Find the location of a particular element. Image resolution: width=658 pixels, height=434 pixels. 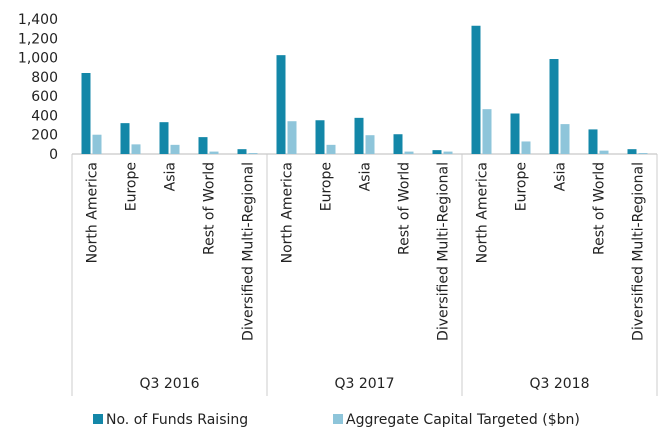

group-label: Q3 2018 is located at coordinates (559, 384).